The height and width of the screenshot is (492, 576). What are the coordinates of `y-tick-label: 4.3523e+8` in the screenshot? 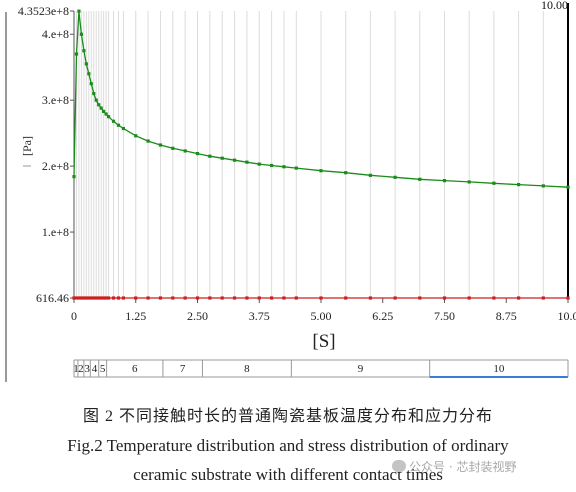 It's located at (43, 11).